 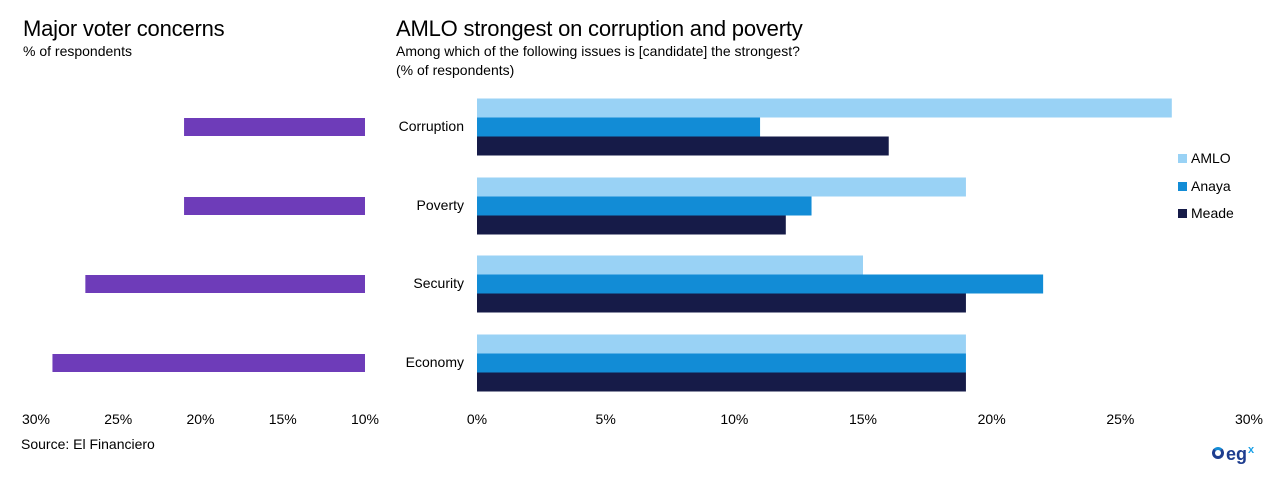 I want to click on concern-bar-economy, so click(x=208, y=363).